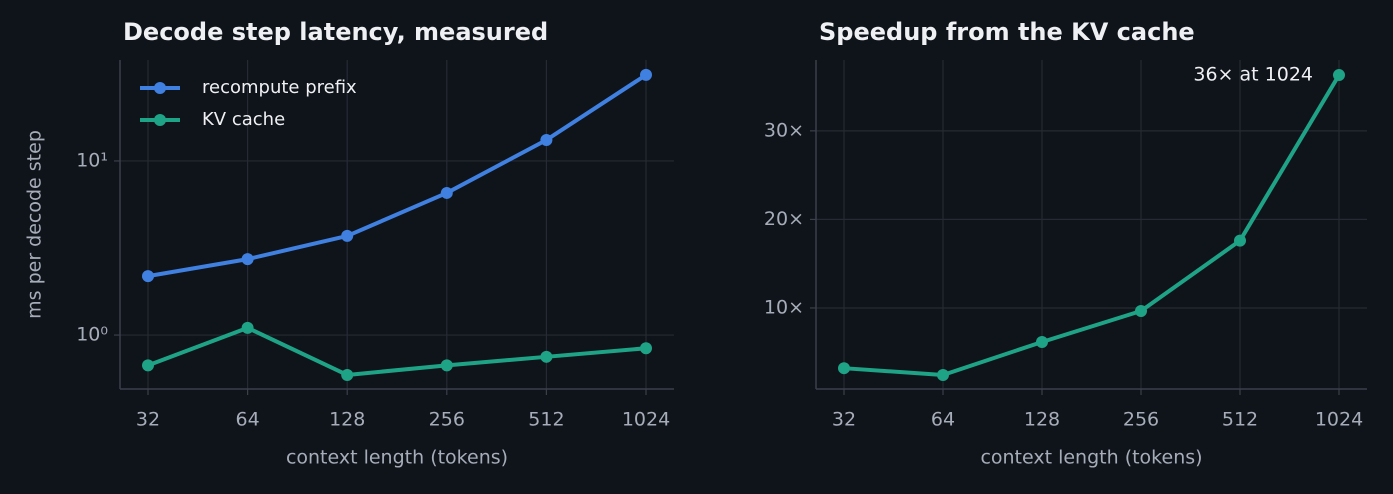 The width and height of the screenshot is (1393, 494). What do you see at coordinates (243, 119) in the screenshot?
I see `legend-label: KV cache` at bounding box center [243, 119].